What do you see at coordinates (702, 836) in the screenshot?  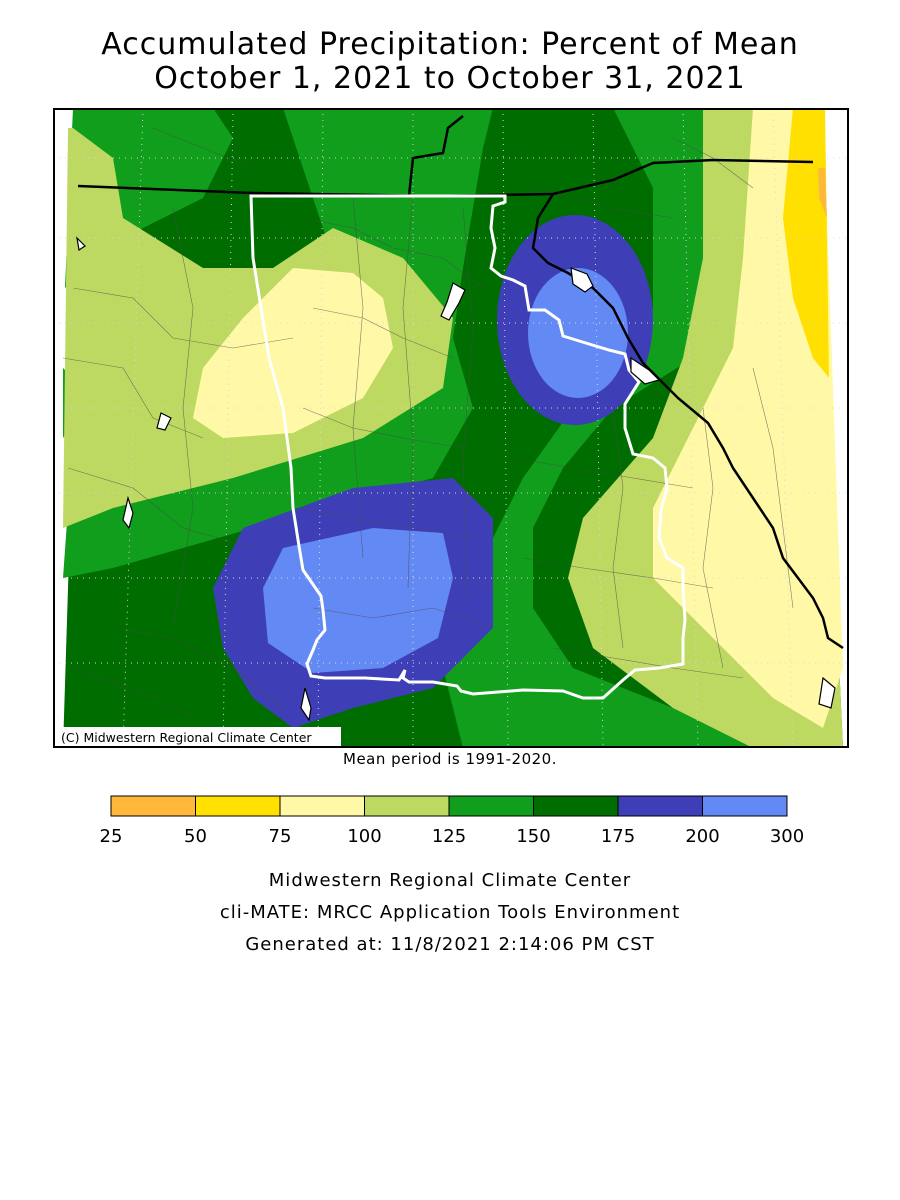 I see `legend-label-200: 200` at bounding box center [702, 836].